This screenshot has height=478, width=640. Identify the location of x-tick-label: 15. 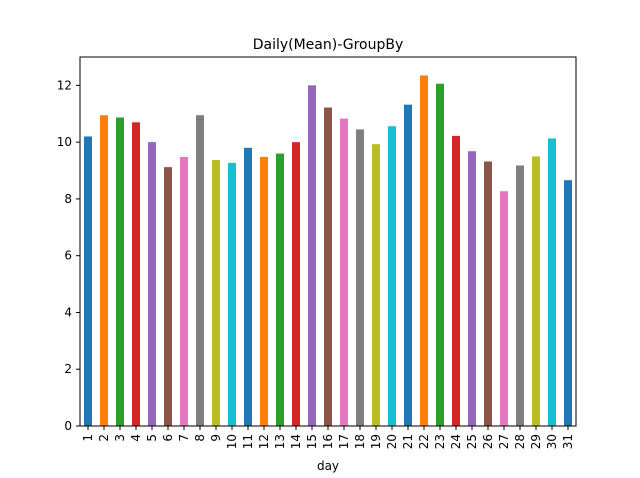
(312, 441).